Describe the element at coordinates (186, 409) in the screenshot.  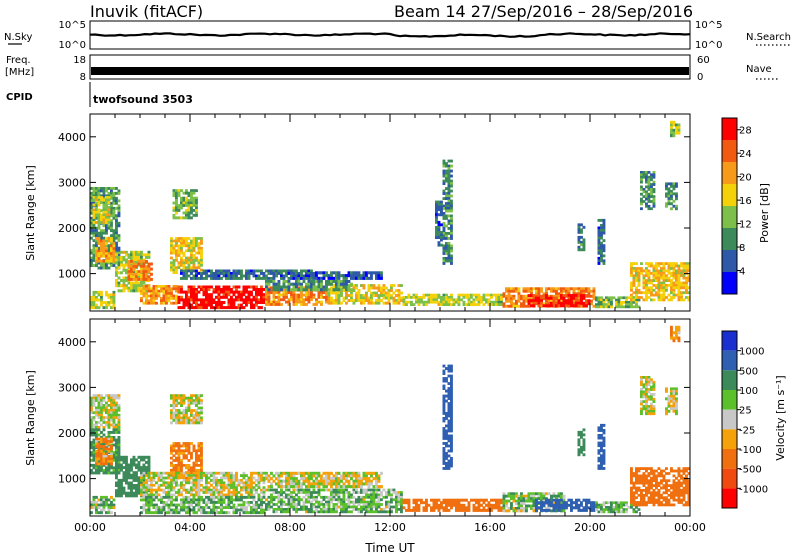
I see `heatmap-region` at that location.